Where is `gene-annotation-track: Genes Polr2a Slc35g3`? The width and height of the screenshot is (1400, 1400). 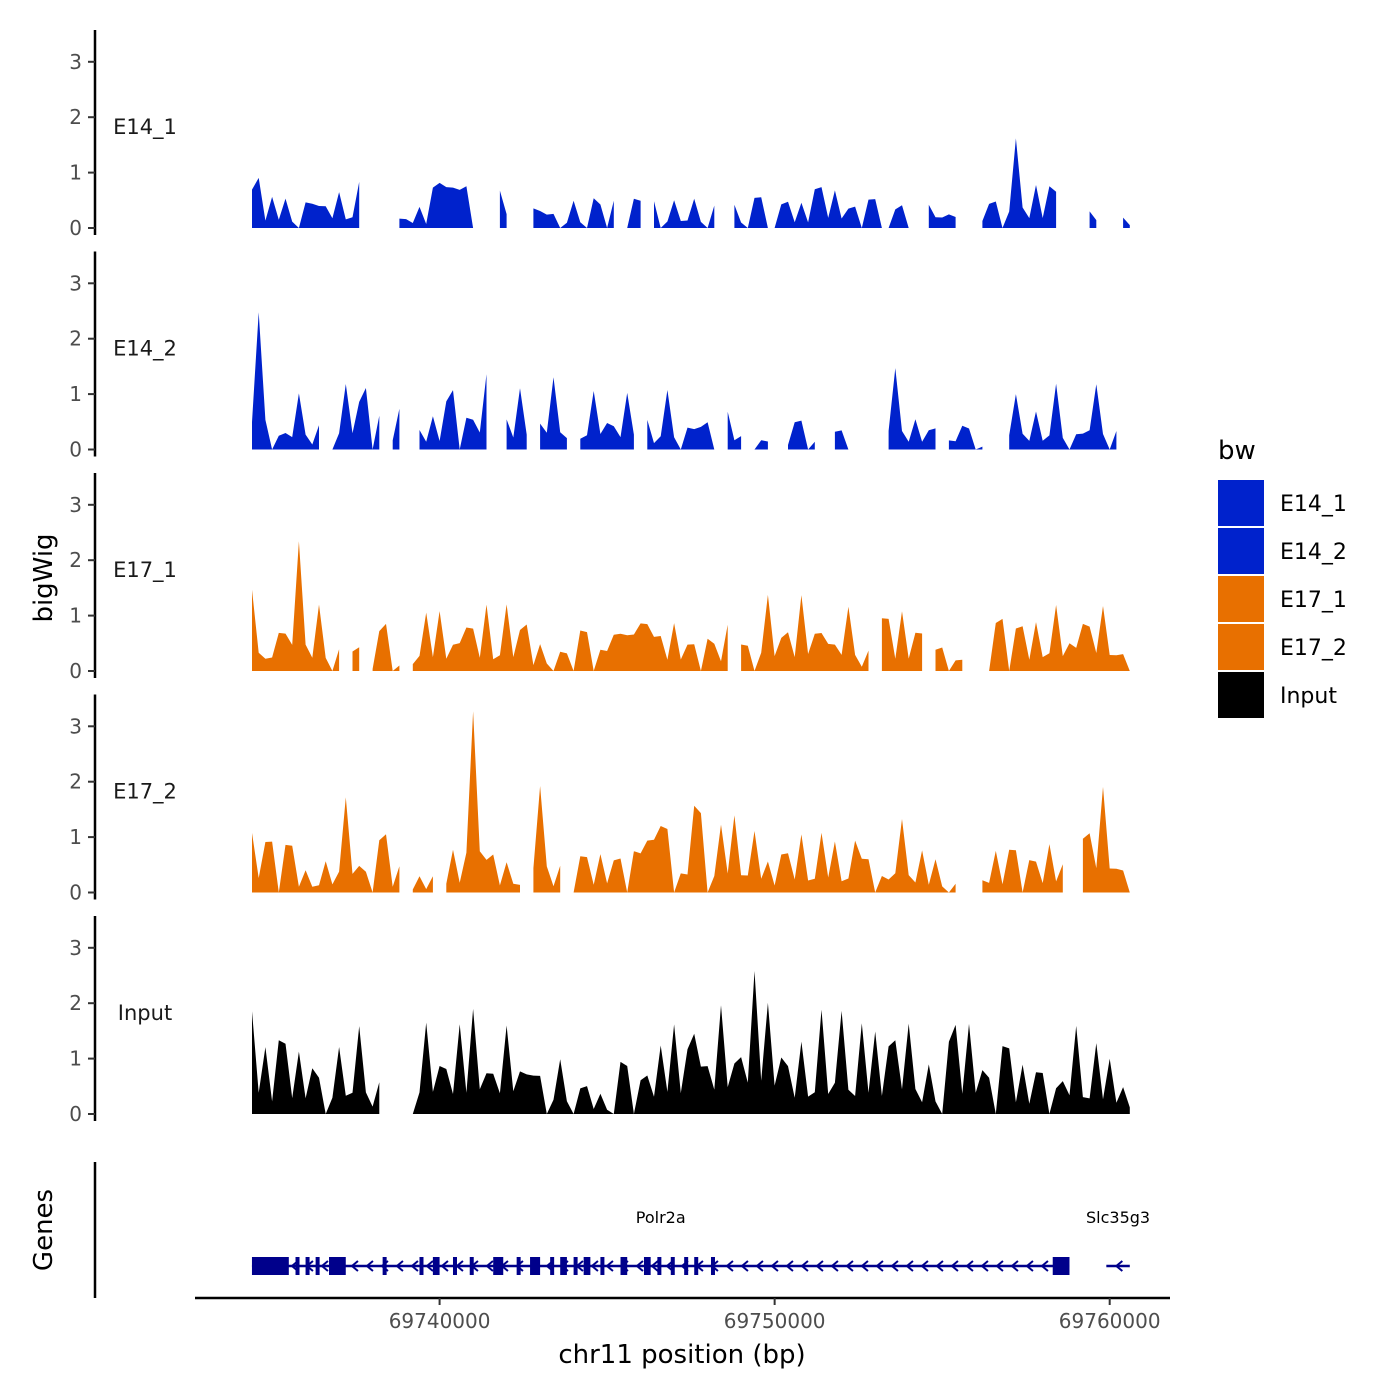
gene-annotation-track: Genes Polr2a Slc35g3 is located at coordinates (589, 1230).